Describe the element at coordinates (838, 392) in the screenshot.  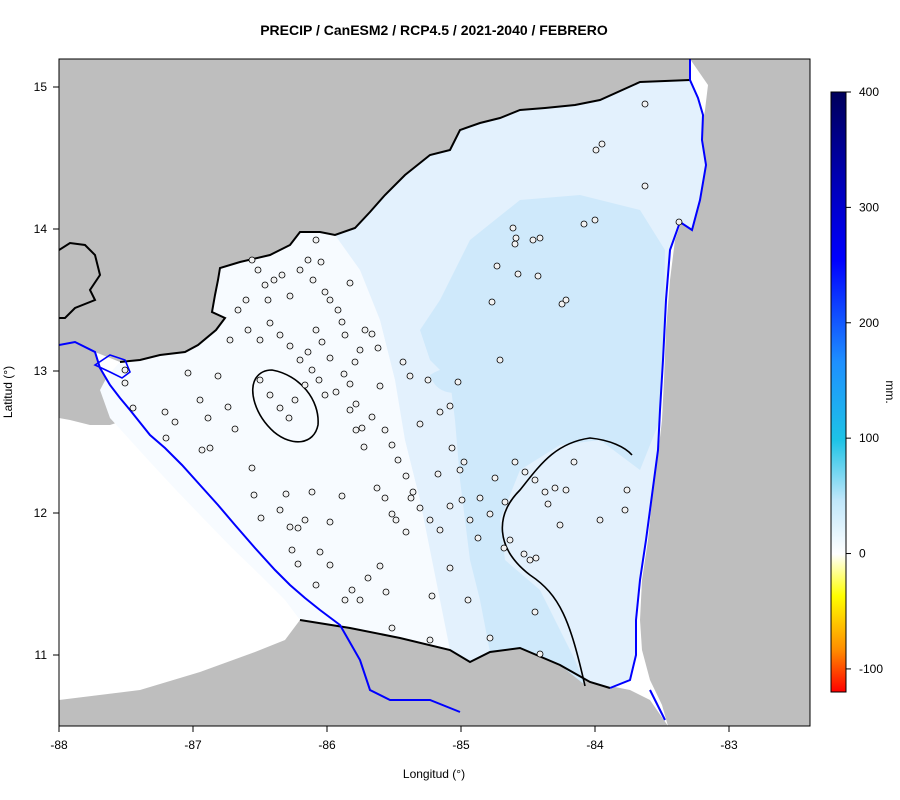
I see `colorbar-gradient` at that location.